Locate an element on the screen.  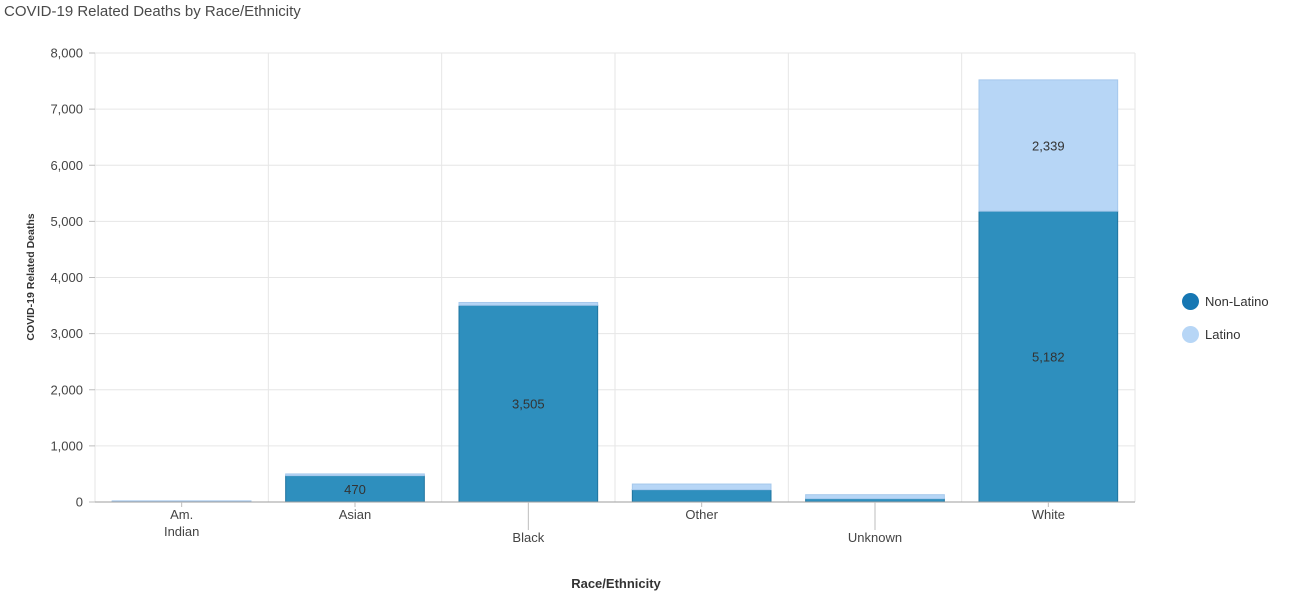
y-tick-label: 5,000 is located at coordinates (66, 221).